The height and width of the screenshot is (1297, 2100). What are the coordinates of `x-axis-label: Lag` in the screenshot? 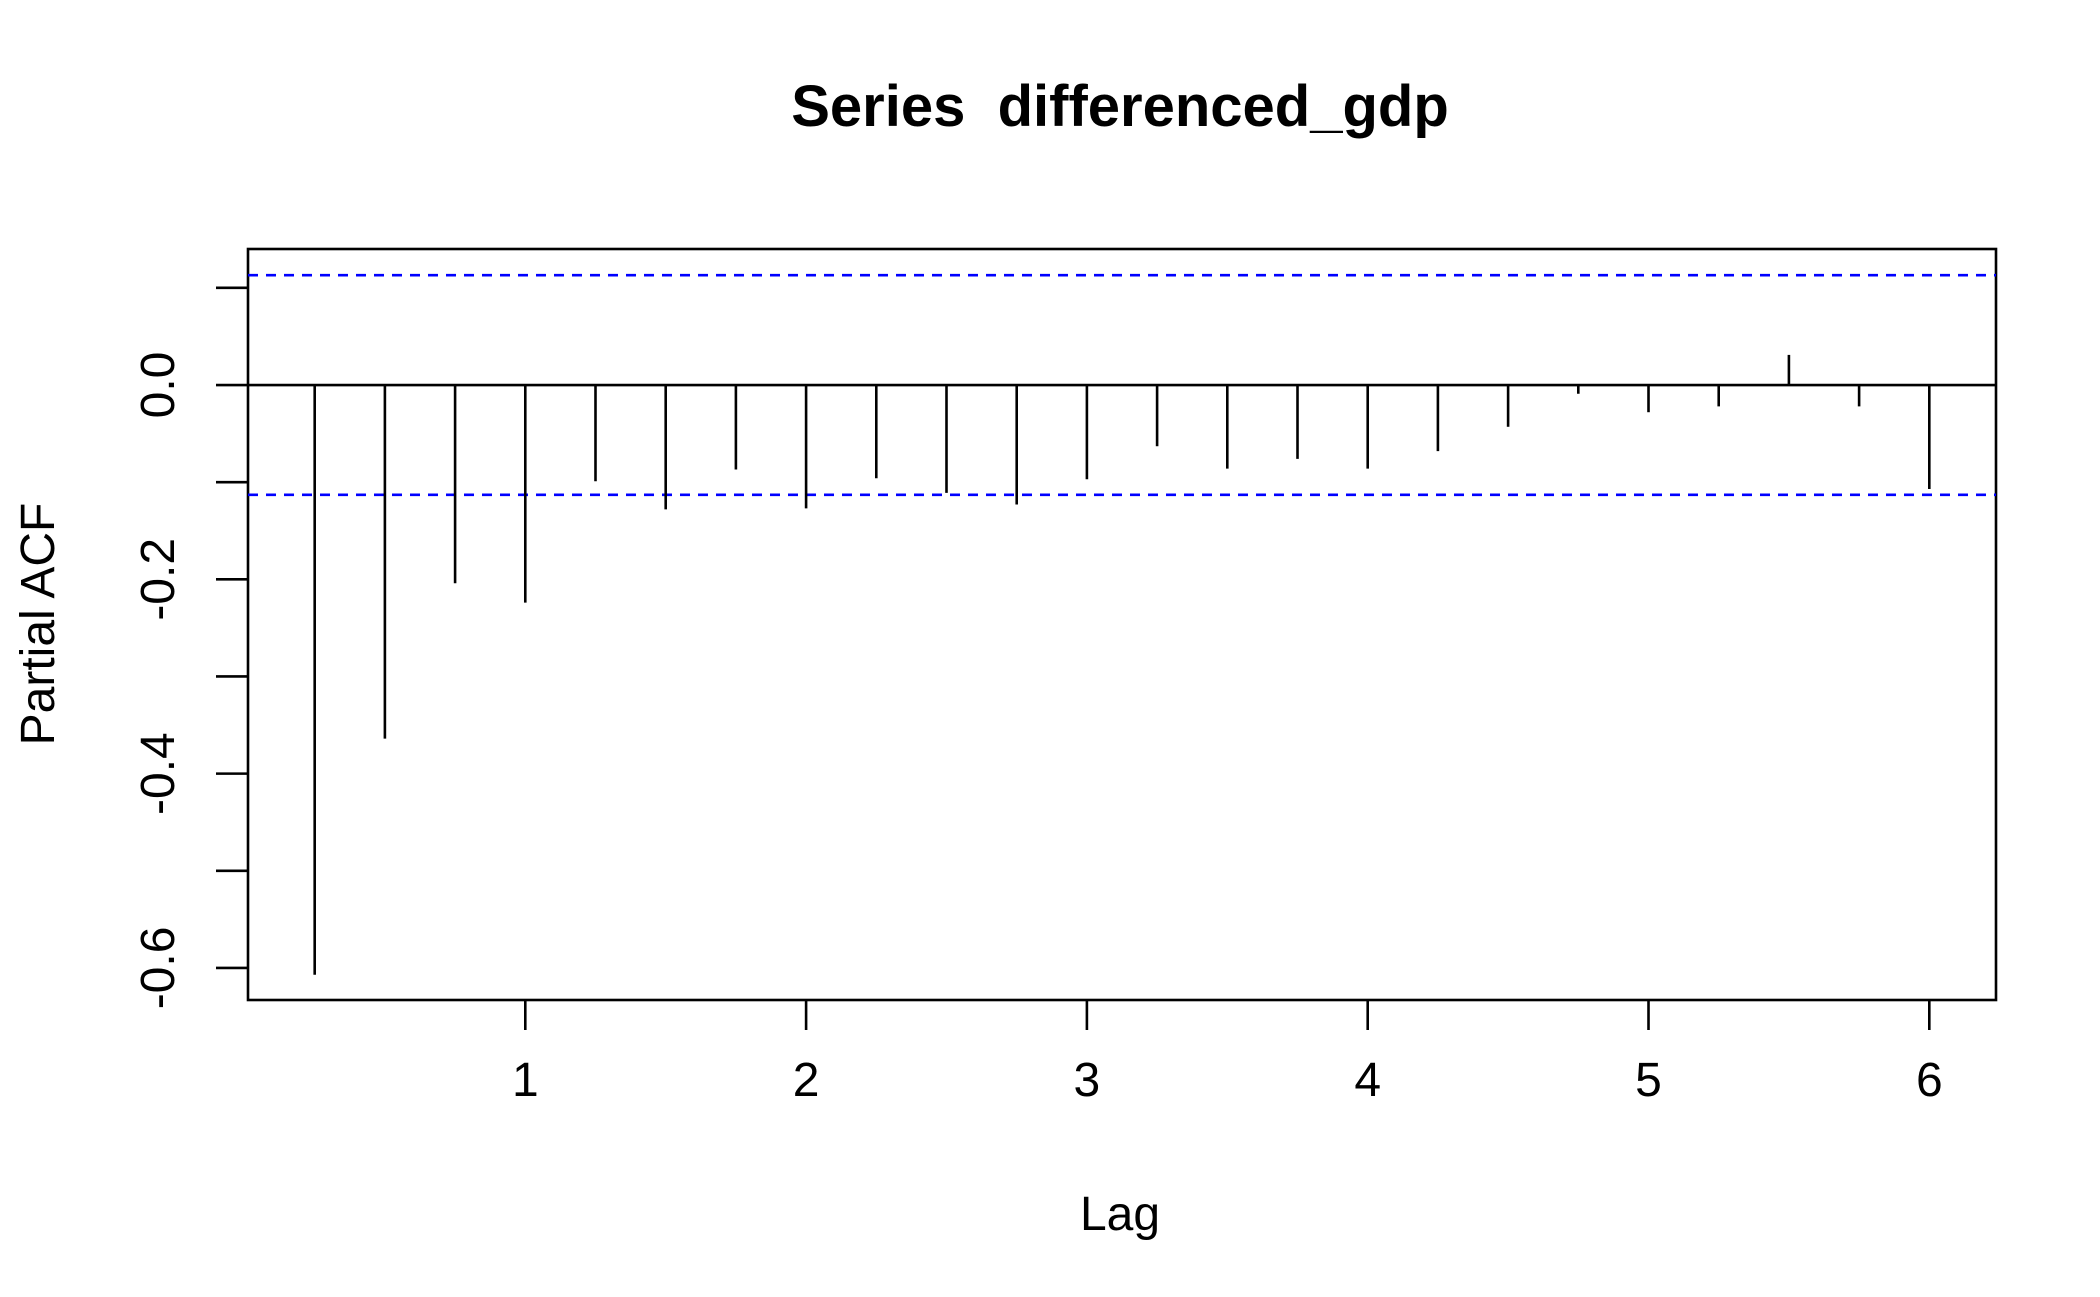 It's located at (1120, 1214).